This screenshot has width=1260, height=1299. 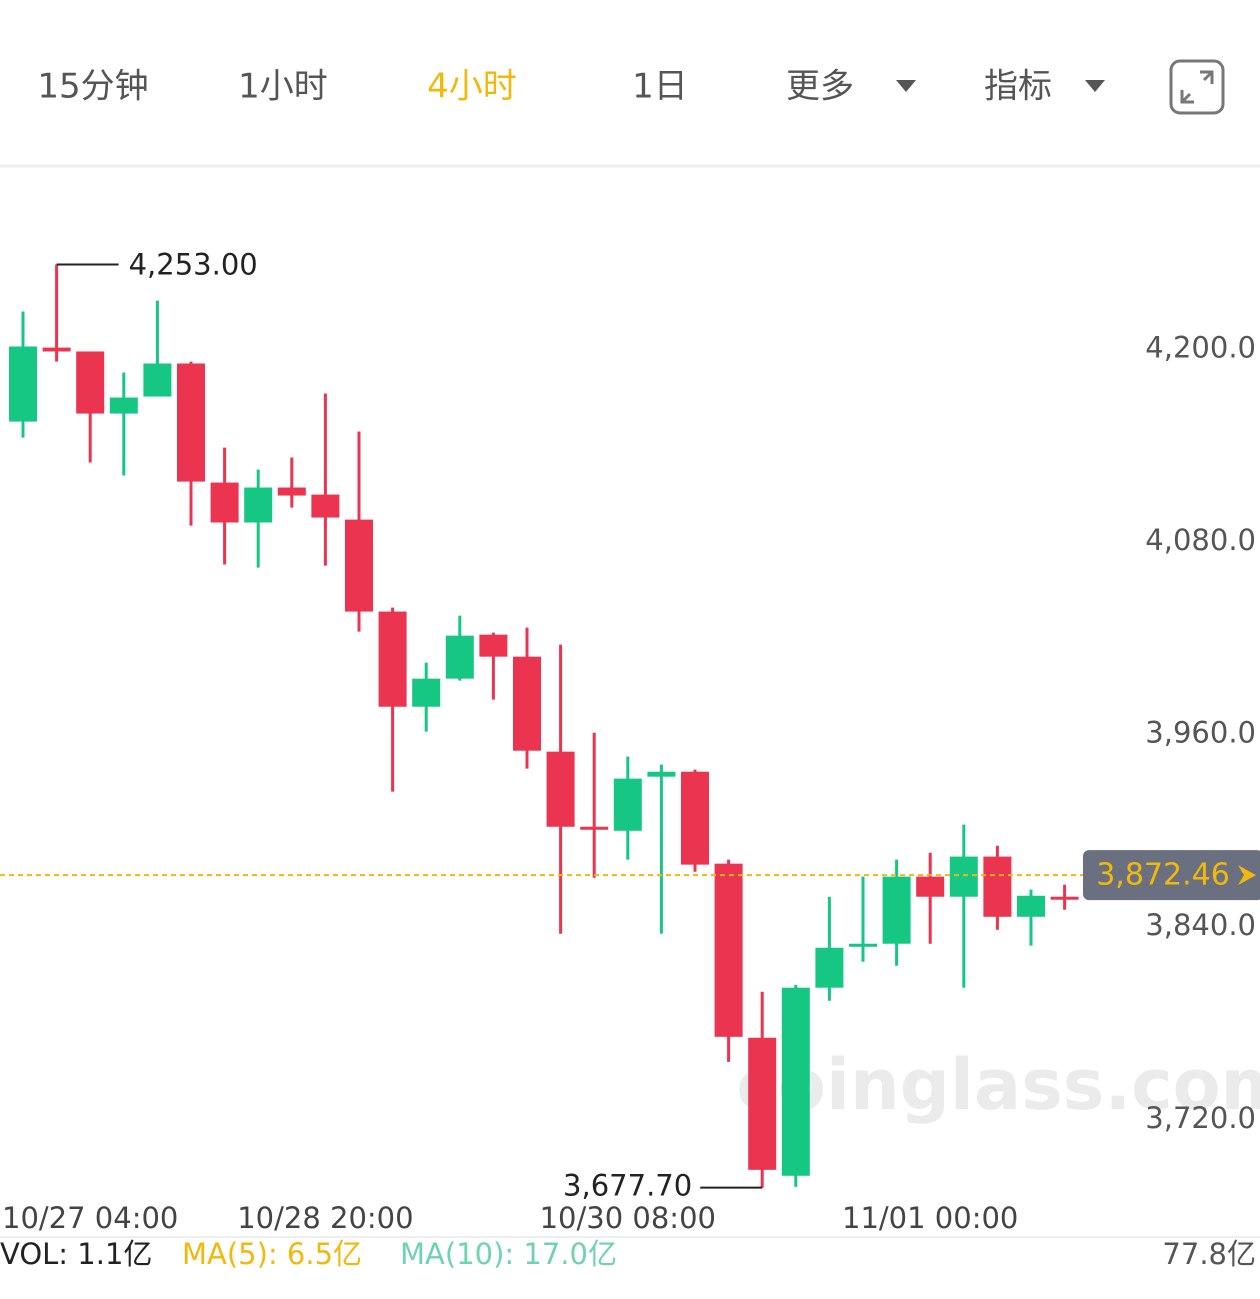 What do you see at coordinates (508, 1254) in the screenshot?
I see `ma10-label: MA(10): 17.0亿` at bounding box center [508, 1254].